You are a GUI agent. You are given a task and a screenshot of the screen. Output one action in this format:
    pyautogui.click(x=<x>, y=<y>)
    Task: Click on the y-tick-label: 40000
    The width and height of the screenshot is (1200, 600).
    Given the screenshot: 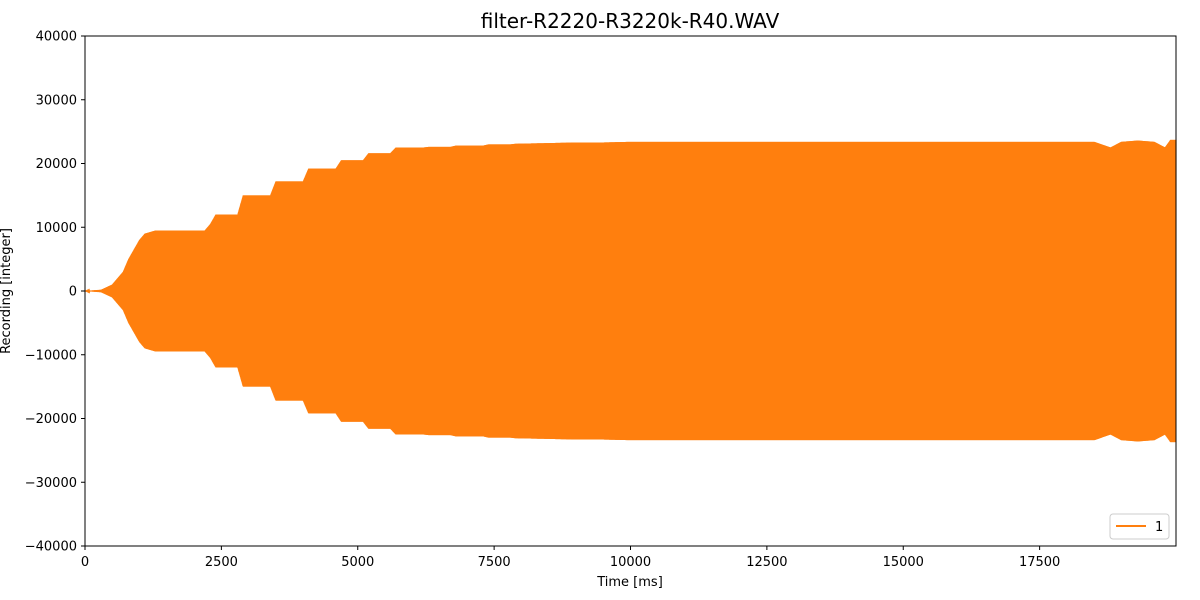 What is the action you would take?
    pyautogui.click(x=56, y=37)
    